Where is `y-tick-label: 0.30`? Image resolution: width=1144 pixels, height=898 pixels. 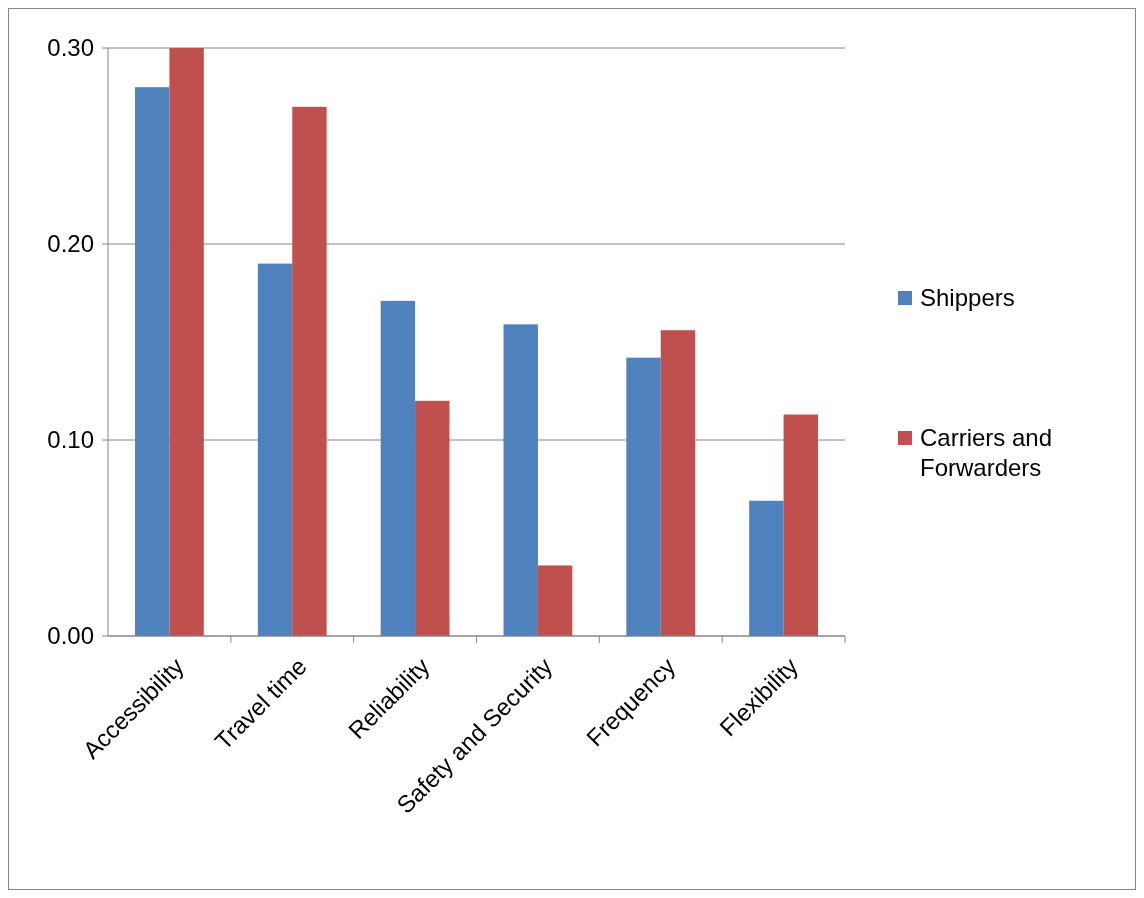 y-tick-label: 0.30 is located at coordinates (70, 48).